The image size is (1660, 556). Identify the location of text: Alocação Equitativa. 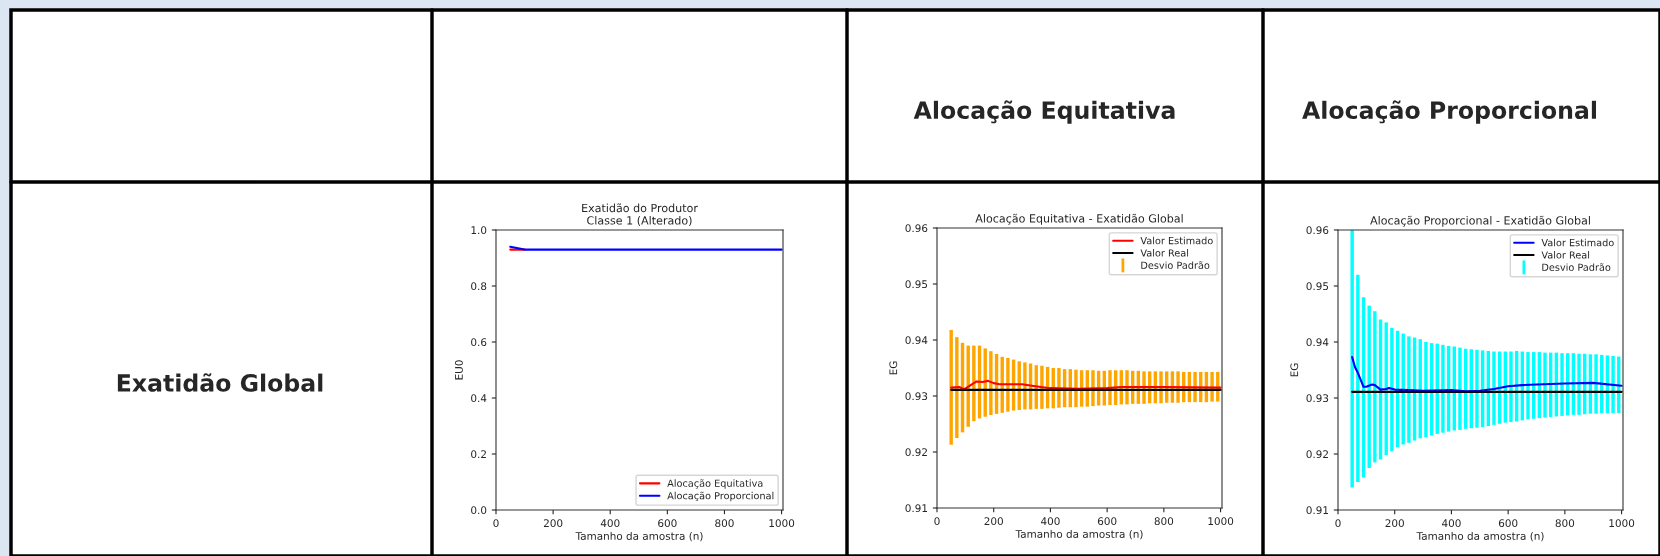
(1044, 112).